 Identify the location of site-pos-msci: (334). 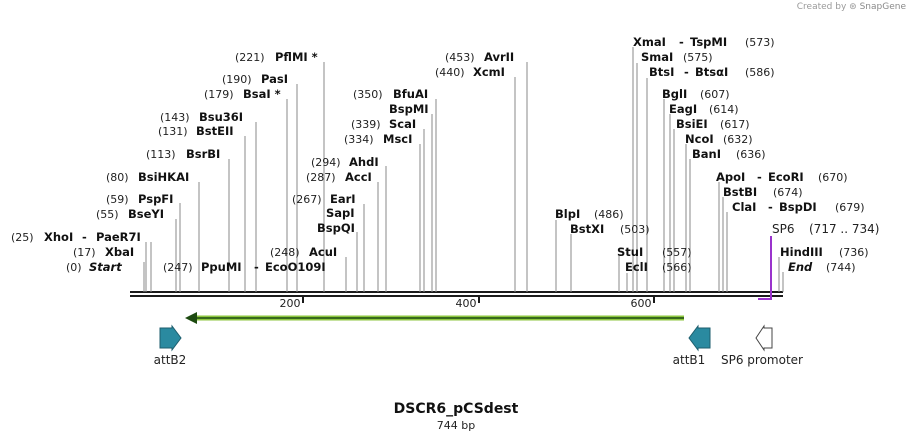
(359, 139).